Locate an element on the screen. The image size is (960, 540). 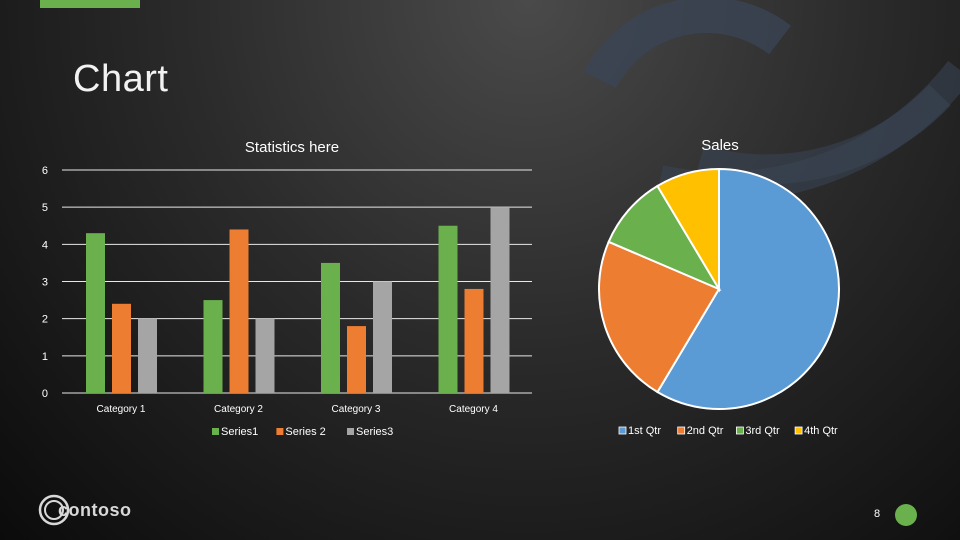
y-tick-label: 1 is located at coordinates (45, 357).